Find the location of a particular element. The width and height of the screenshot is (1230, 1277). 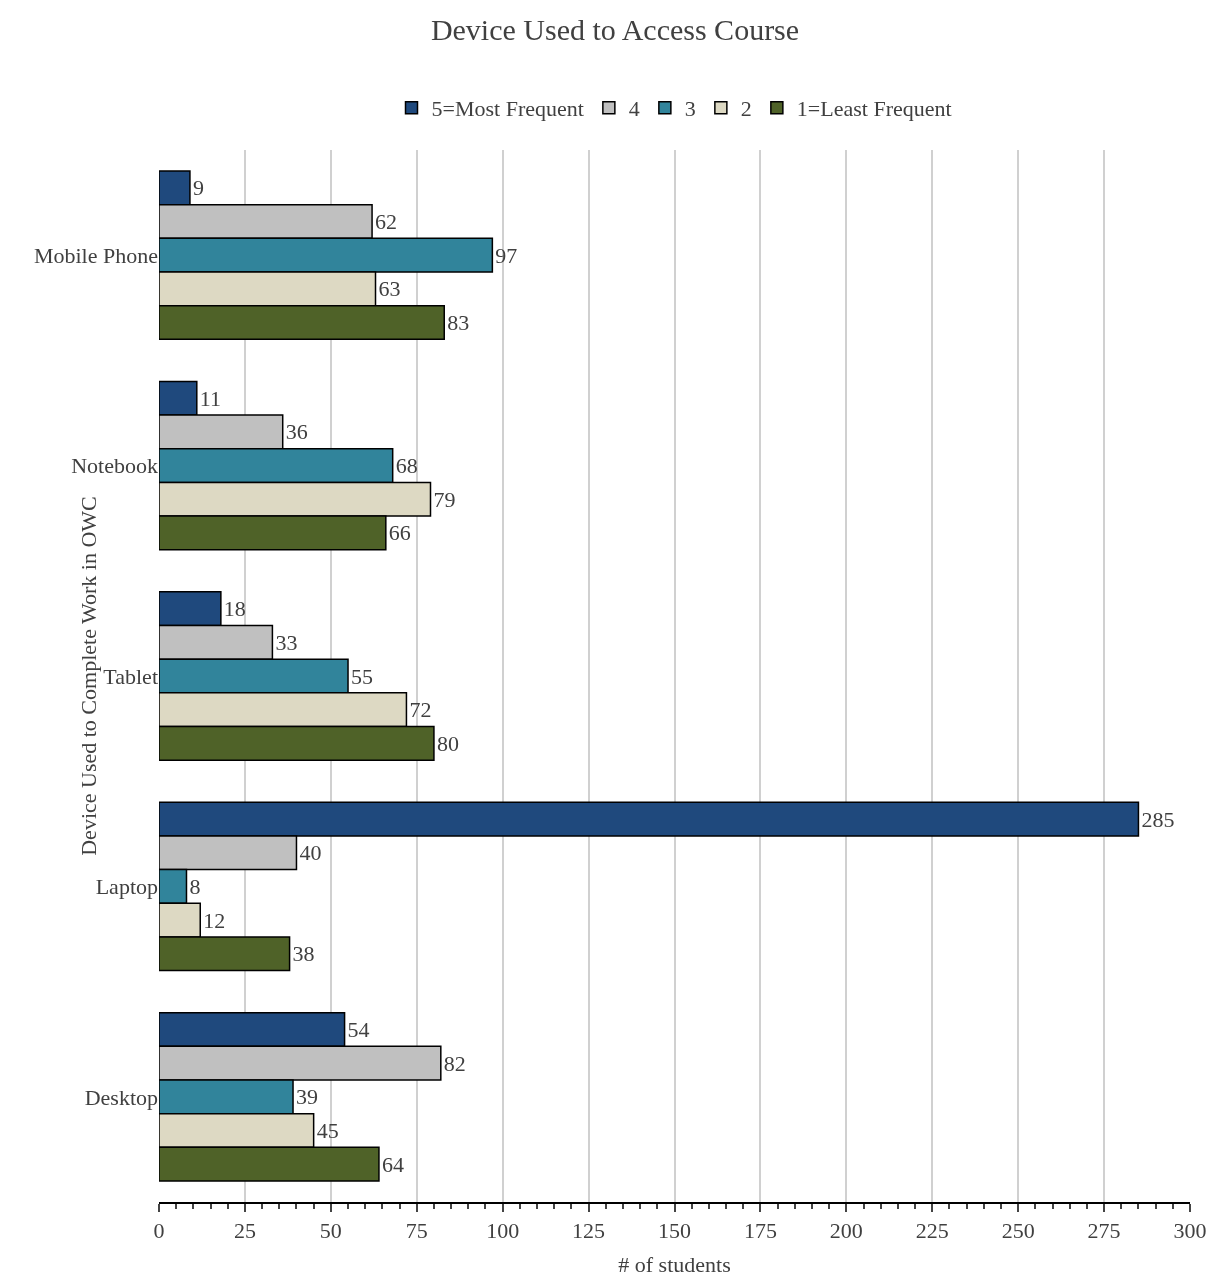

data-label: 68 is located at coordinates (406, 466).